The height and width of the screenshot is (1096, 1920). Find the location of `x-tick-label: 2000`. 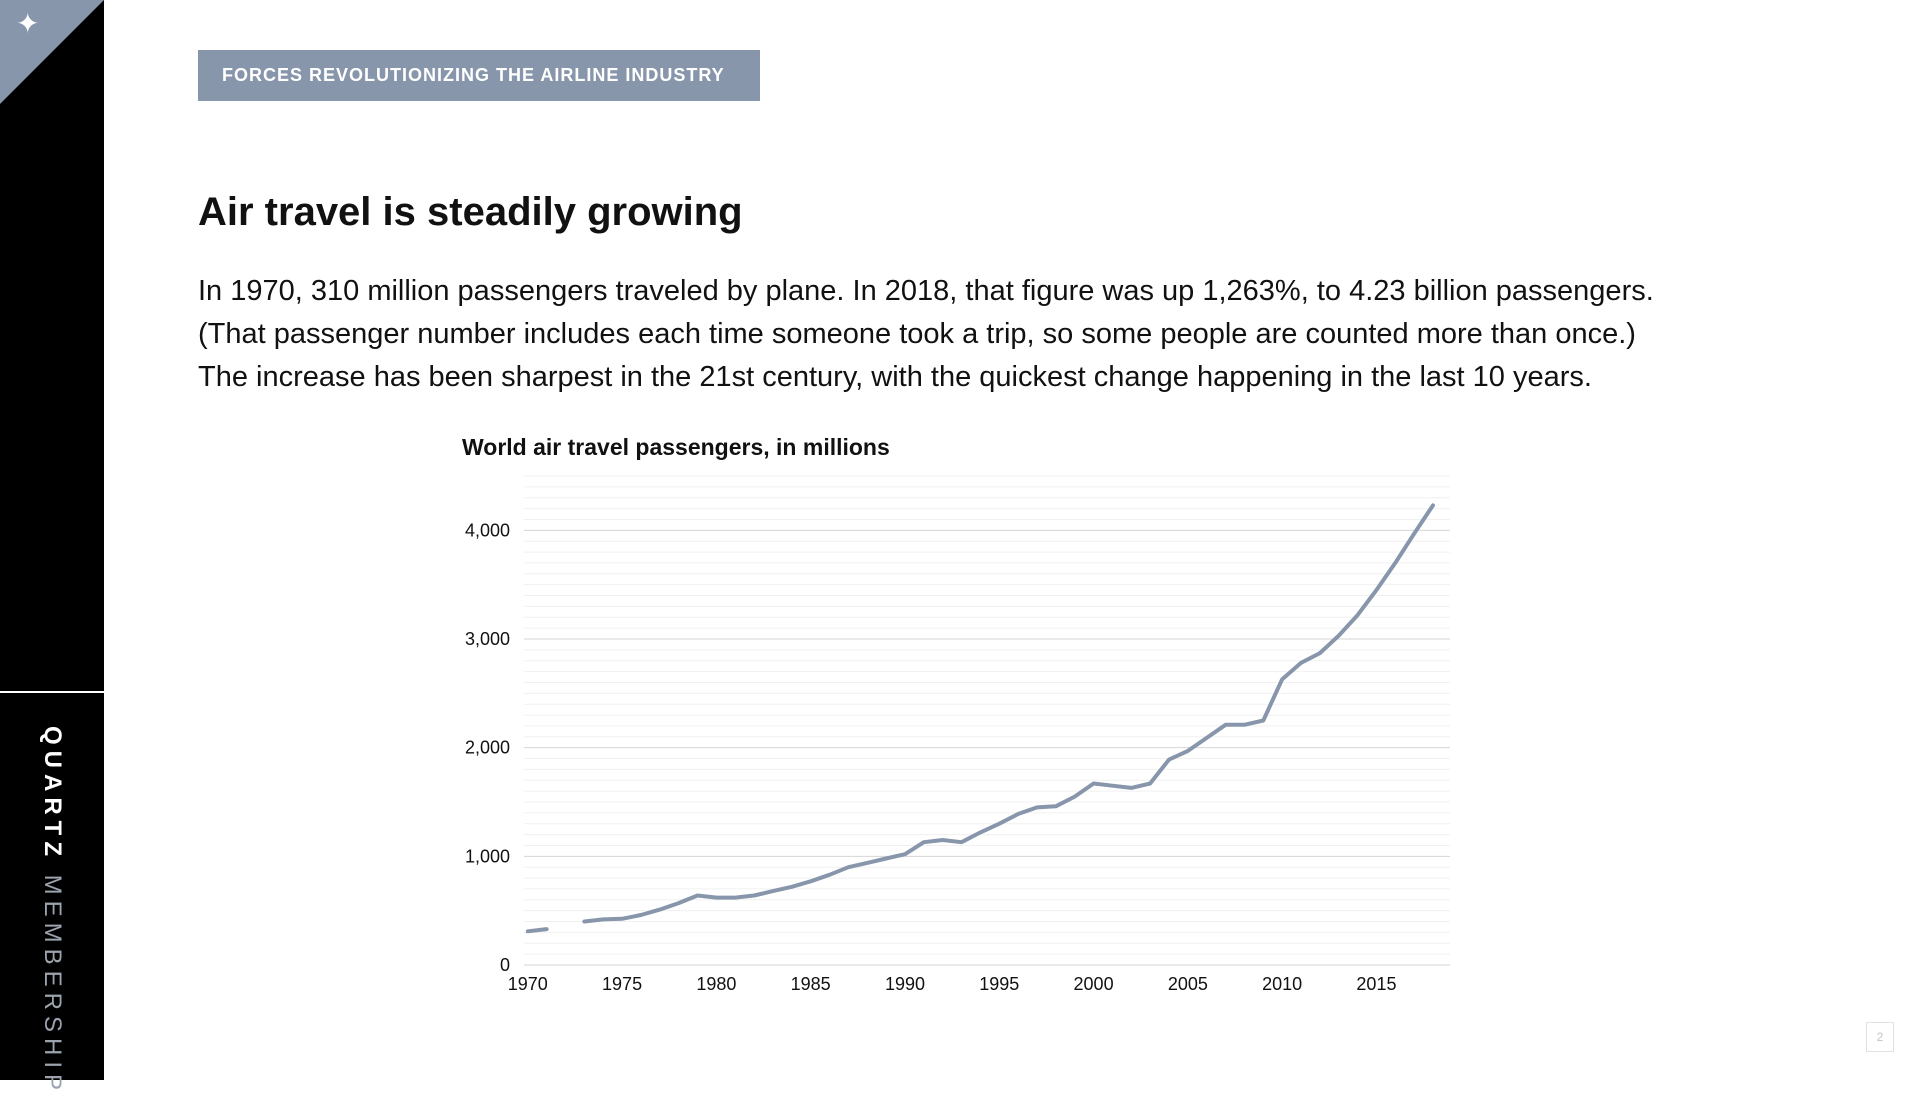

x-tick-label: 2000 is located at coordinates (1094, 984).